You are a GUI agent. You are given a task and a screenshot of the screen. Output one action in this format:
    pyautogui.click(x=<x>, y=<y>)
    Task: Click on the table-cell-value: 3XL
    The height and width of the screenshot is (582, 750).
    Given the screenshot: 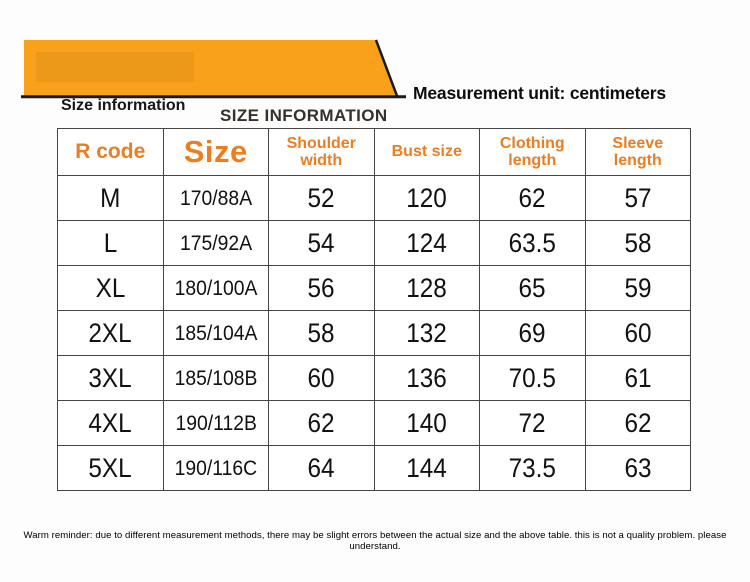 What is the action you would take?
    pyautogui.click(x=110, y=377)
    